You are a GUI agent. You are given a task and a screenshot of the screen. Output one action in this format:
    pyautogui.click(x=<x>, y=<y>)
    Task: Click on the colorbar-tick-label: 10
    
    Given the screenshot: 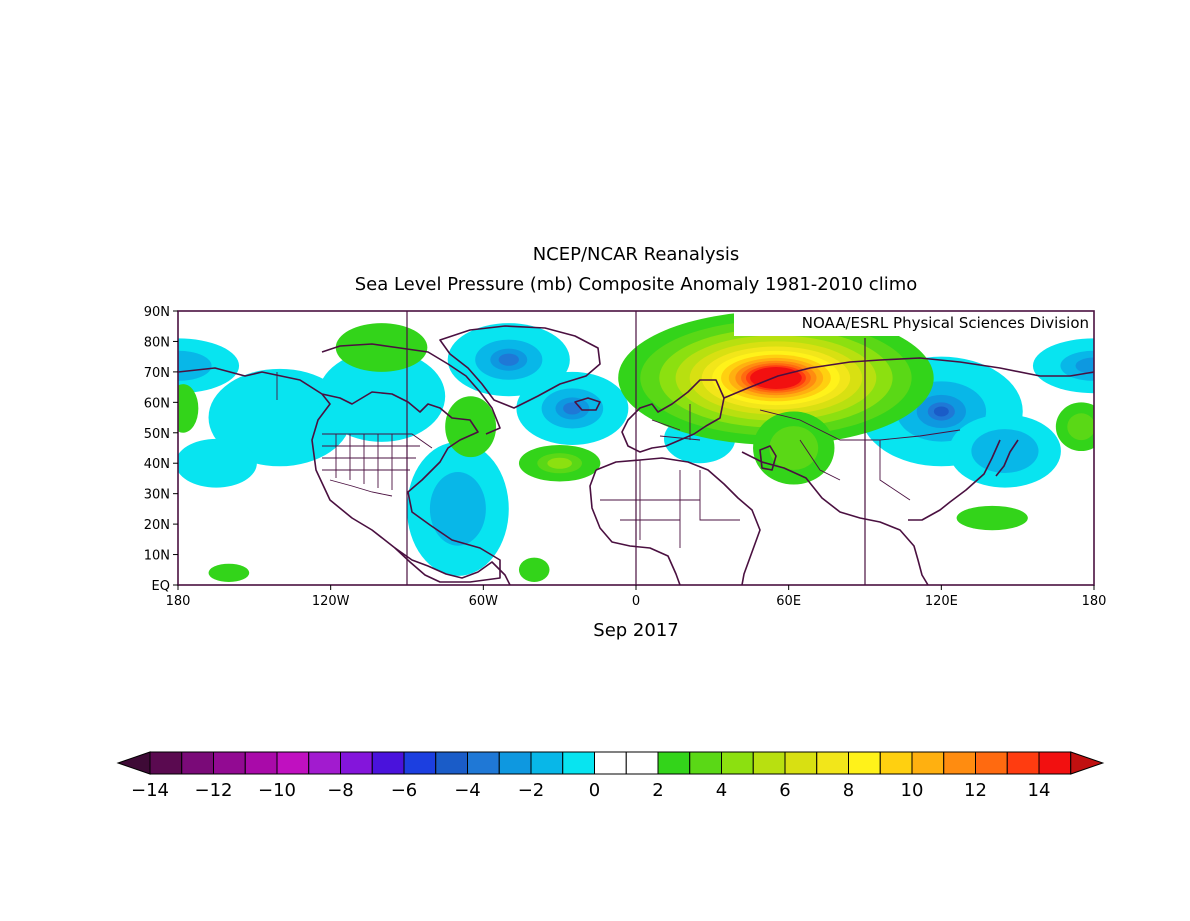 What is the action you would take?
    pyautogui.click(x=912, y=790)
    